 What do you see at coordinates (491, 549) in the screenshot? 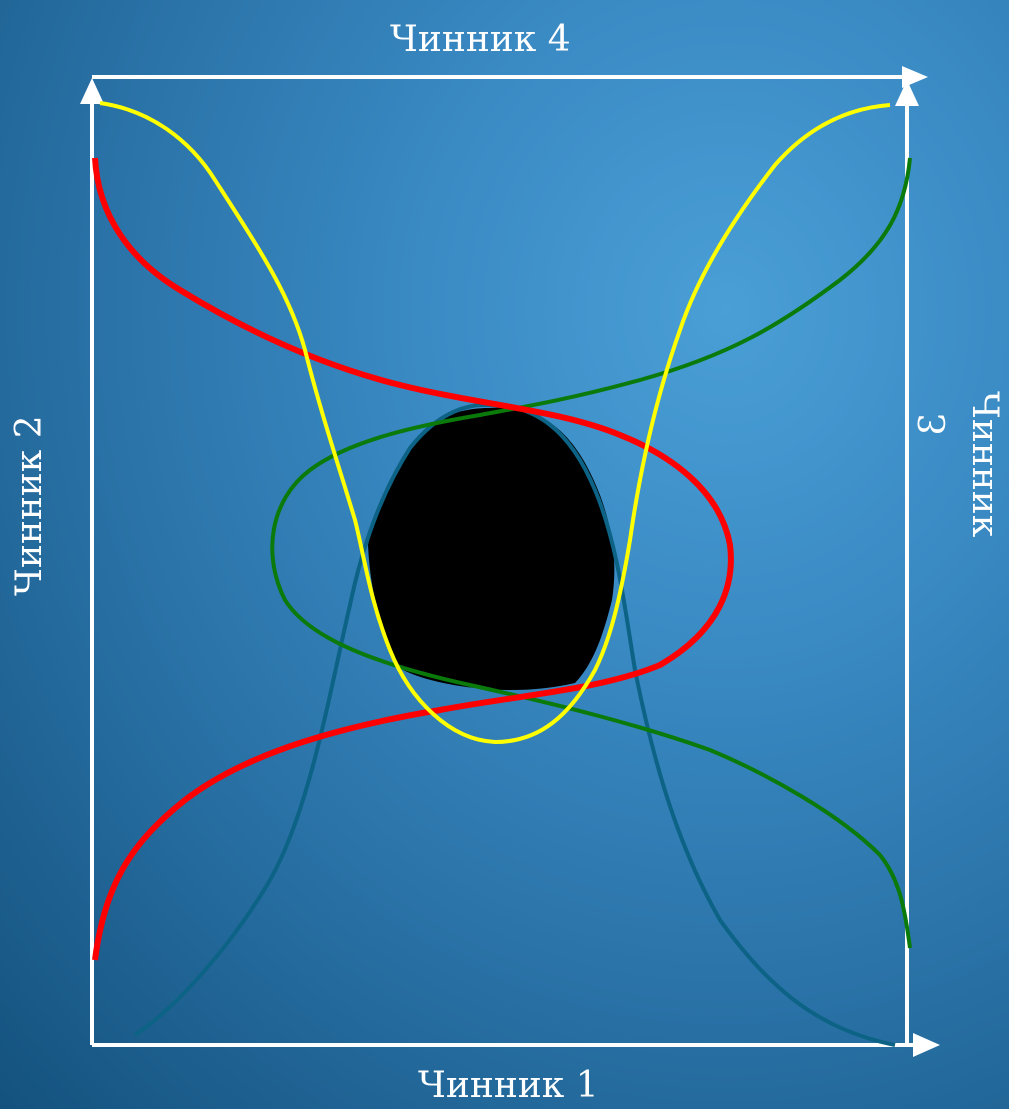
I see `core-region` at bounding box center [491, 549].